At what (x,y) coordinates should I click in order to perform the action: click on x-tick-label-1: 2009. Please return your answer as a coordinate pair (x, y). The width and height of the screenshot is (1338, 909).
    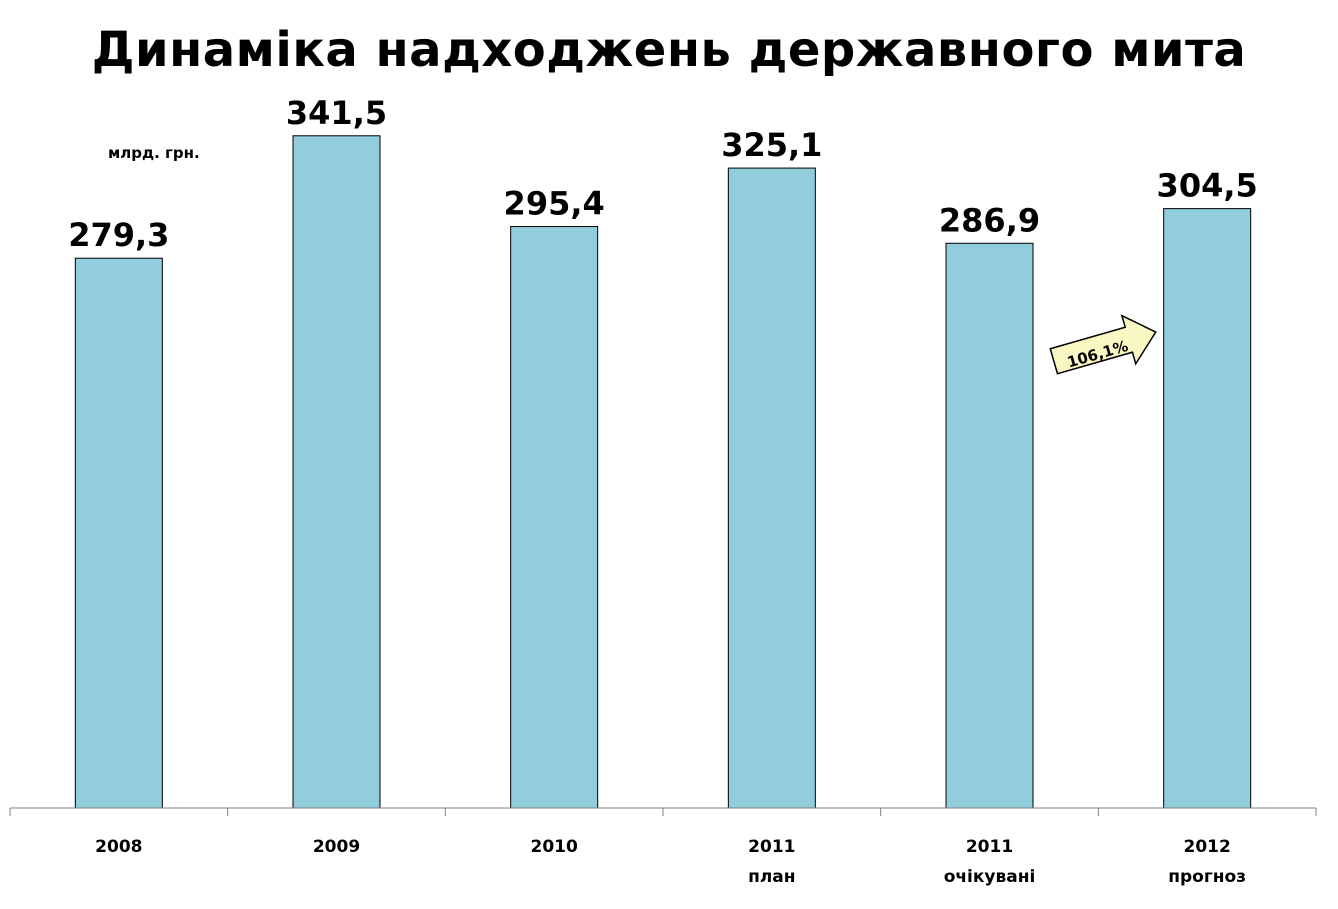
    Looking at the image, I should click on (336, 847).